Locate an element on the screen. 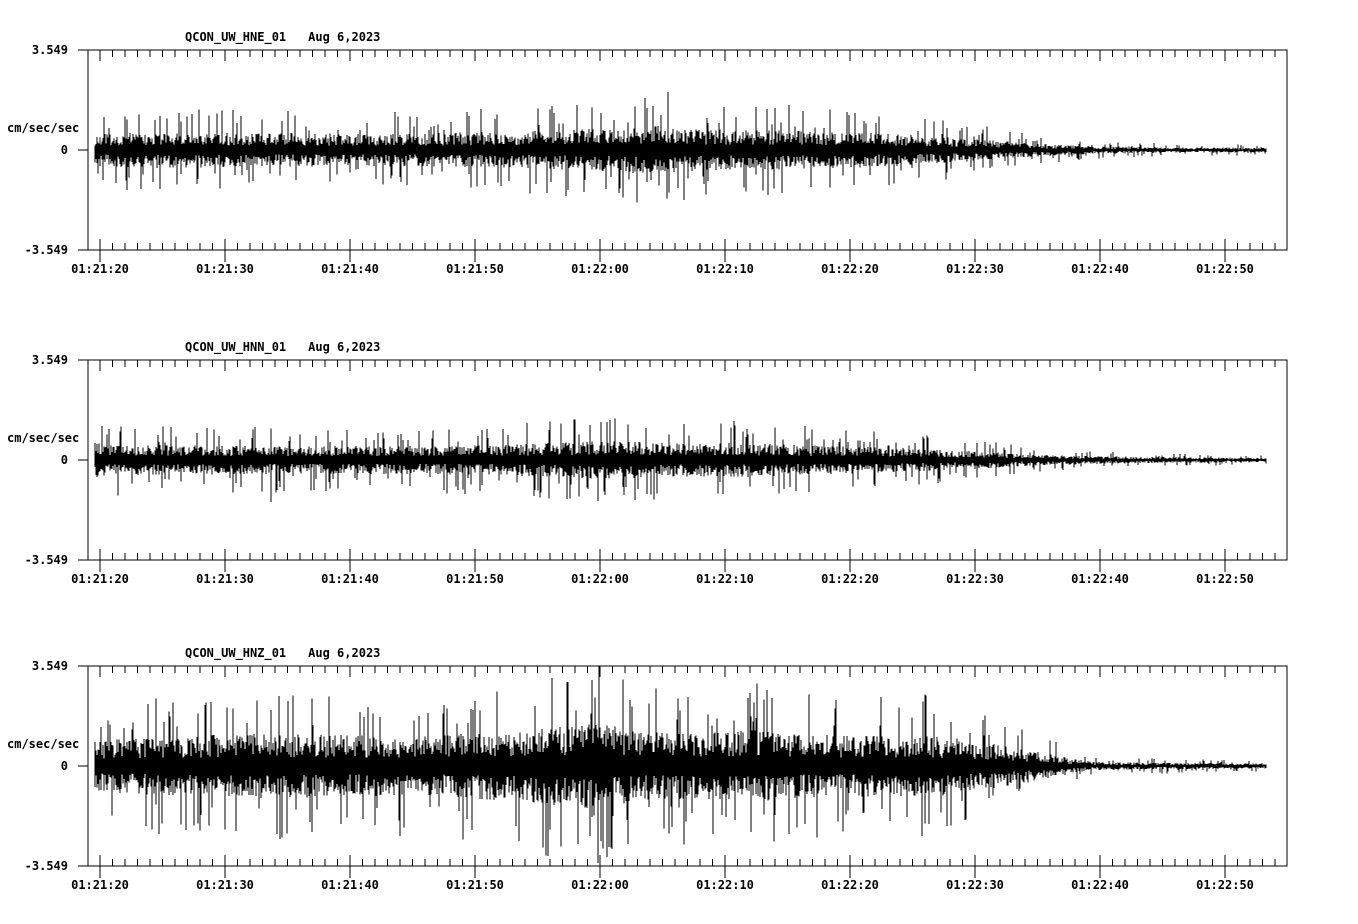 The width and height of the screenshot is (1358, 924). plot-title: QCON_UW_HNZ_01 Aug 6,2023 is located at coordinates (282, 653).